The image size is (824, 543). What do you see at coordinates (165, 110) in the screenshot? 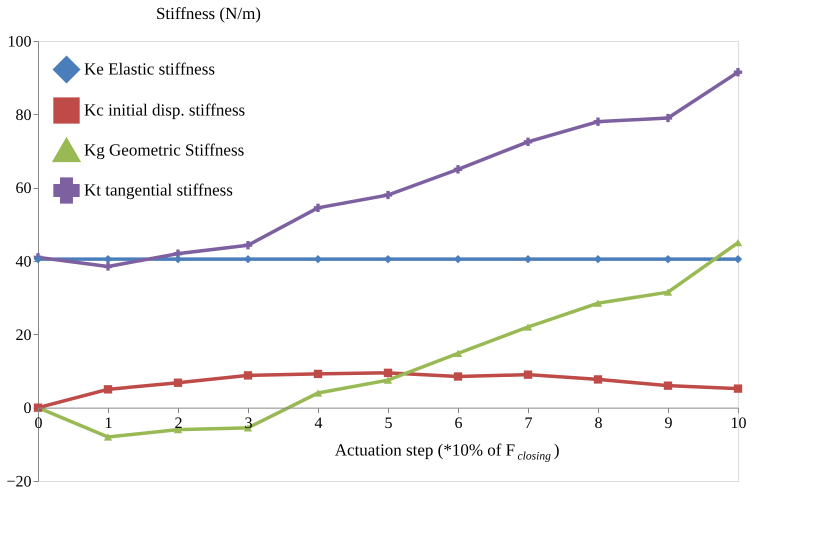
I see `legend-label: Kc initial disp. stiffness` at bounding box center [165, 110].